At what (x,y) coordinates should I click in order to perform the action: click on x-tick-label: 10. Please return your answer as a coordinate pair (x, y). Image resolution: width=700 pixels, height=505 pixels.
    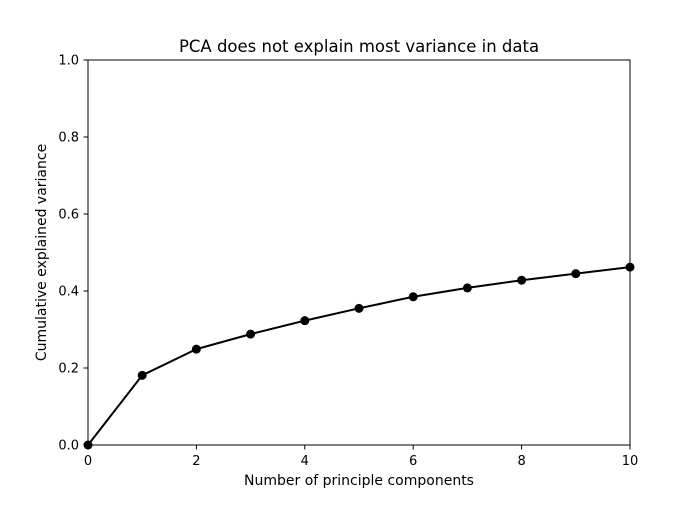
    Looking at the image, I should click on (630, 461).